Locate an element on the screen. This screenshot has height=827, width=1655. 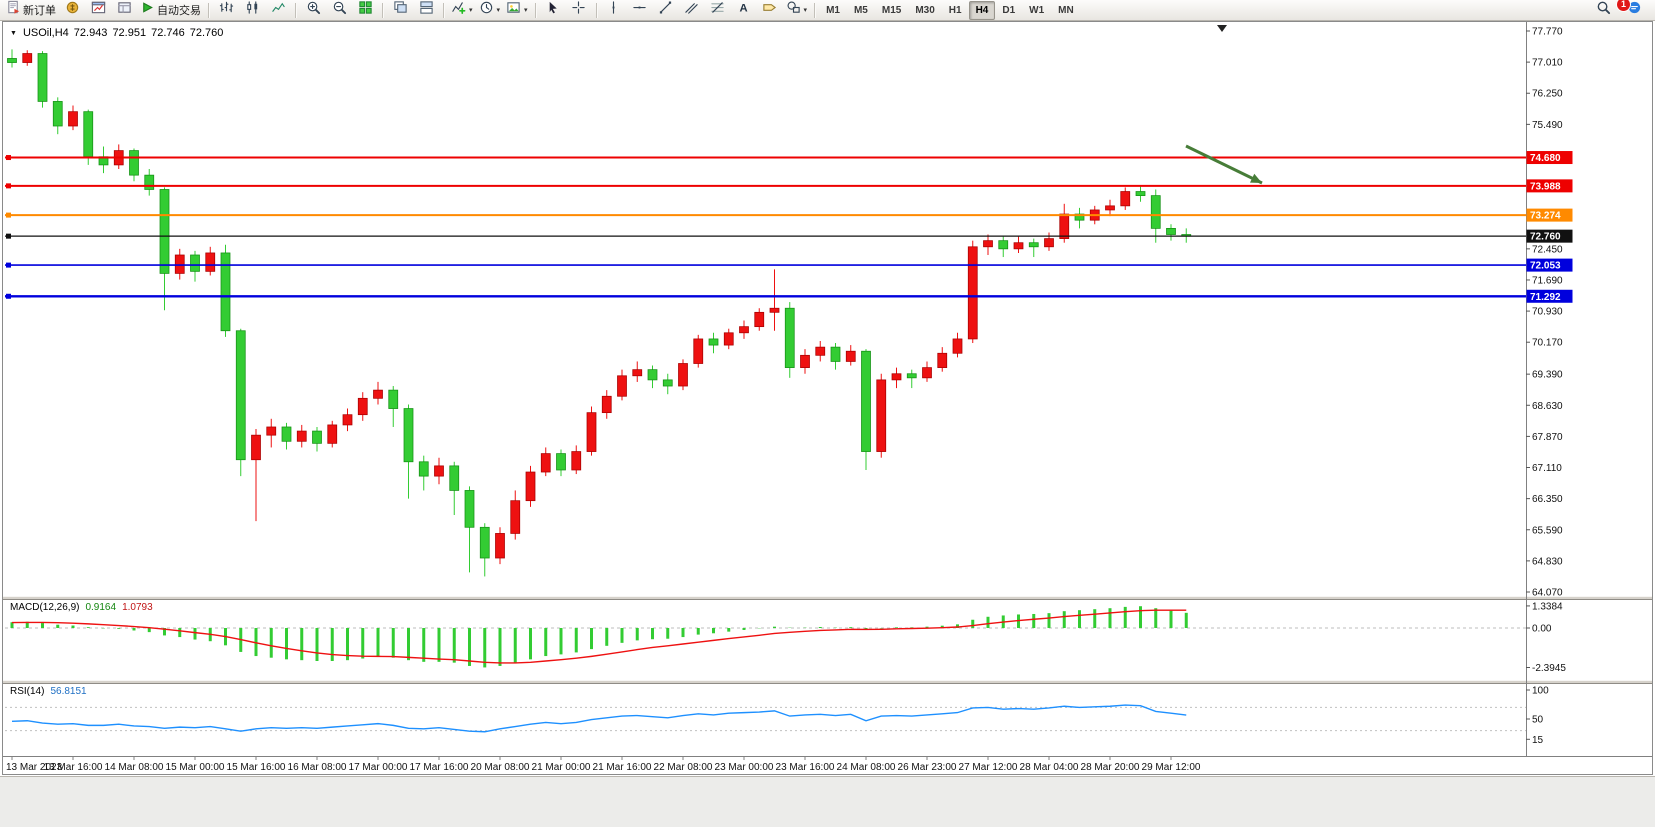
tile-windows-button is located at coordinates (365, 10).